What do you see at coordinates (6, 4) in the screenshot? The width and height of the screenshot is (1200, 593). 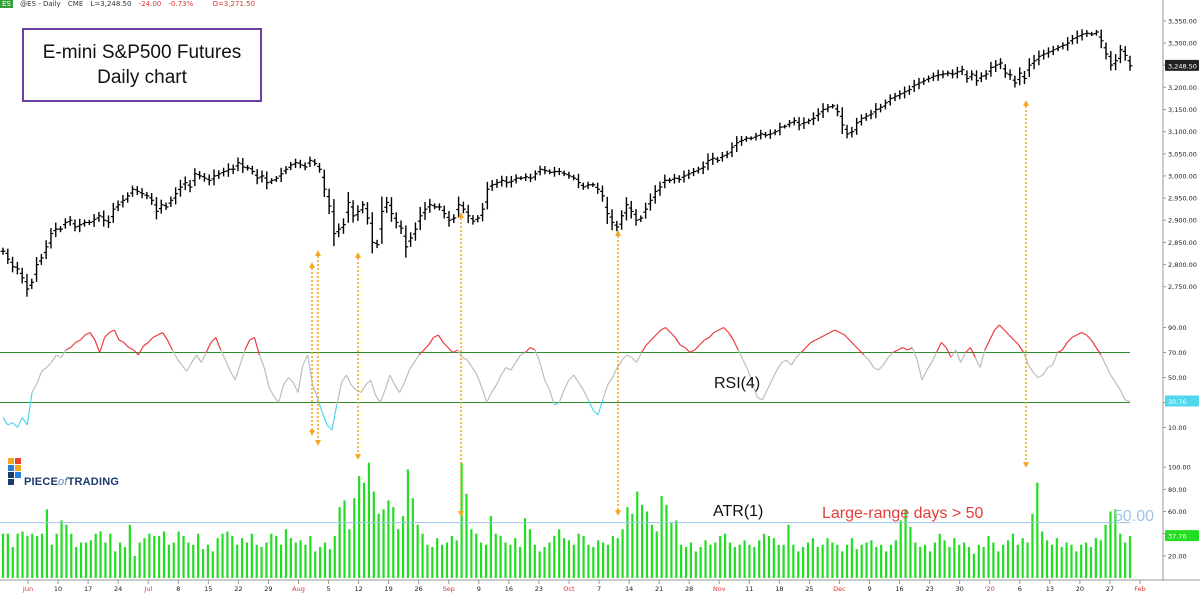 I see `symbol-badge: ES` at bounding box center [6, 4].